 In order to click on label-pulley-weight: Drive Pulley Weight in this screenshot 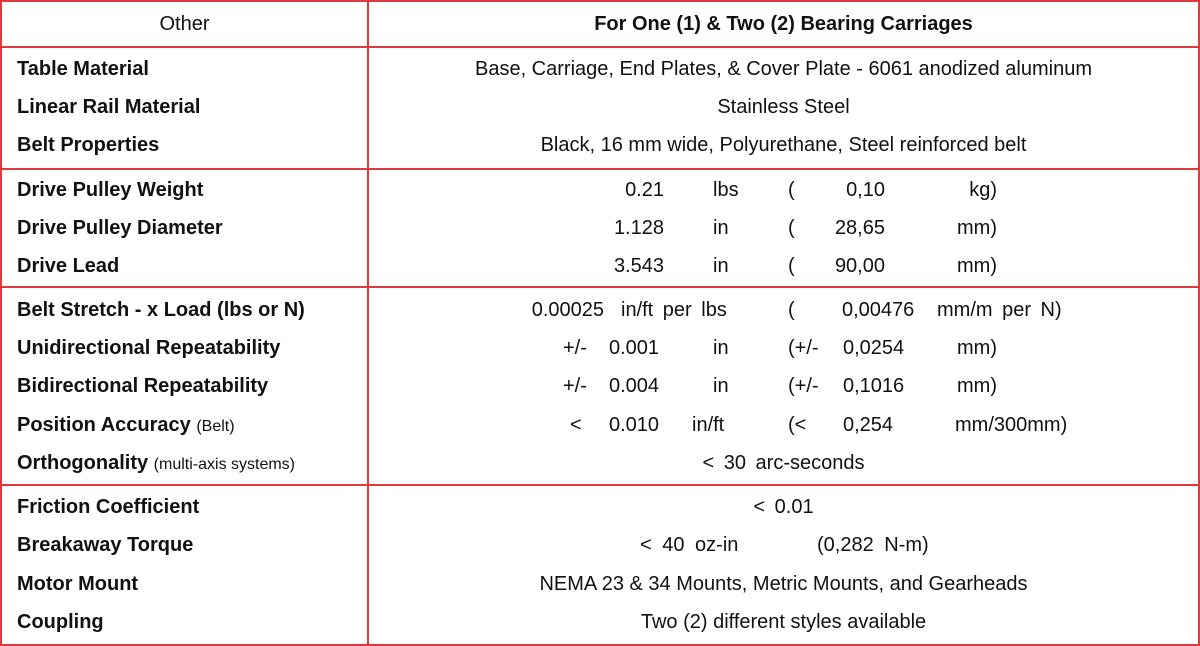, I will do `click(110, 190)`.